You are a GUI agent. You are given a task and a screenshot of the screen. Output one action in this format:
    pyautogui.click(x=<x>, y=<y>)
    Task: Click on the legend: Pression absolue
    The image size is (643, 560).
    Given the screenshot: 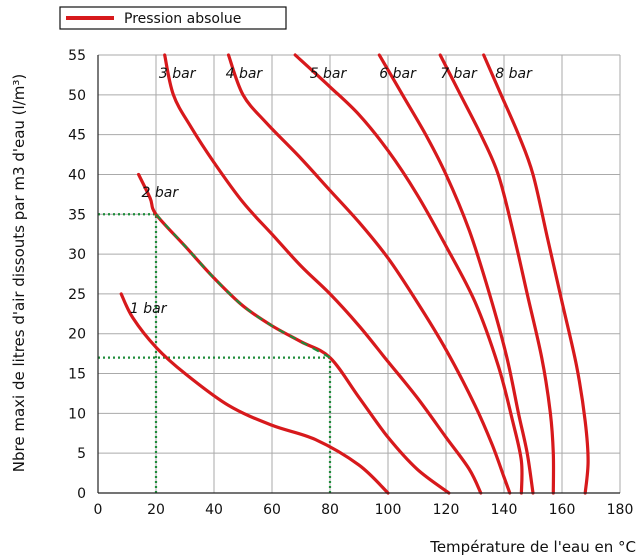 What is the action you would take?
    pyautogui.click(x=173, y=18)
    